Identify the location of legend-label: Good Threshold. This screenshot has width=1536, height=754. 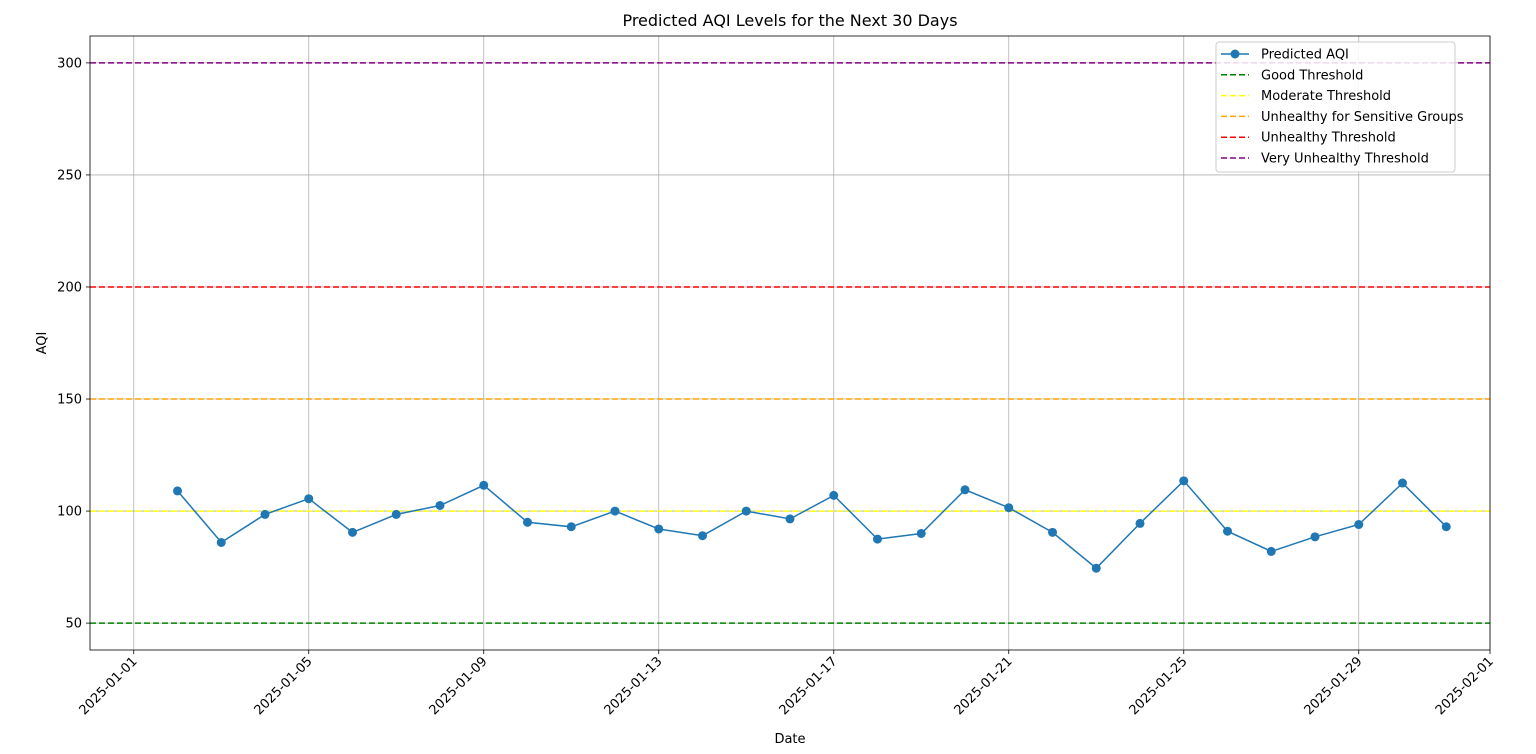
(1312, 75).